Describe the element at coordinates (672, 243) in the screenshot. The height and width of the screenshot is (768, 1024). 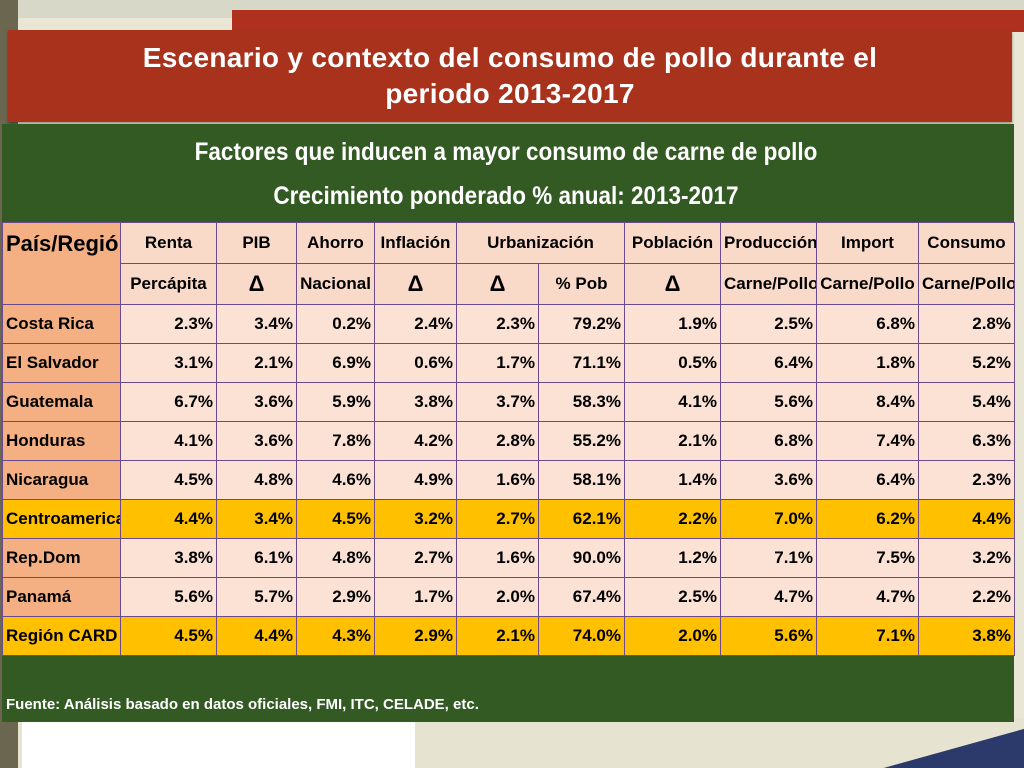
I see `header-poblacion: Población` at that location.